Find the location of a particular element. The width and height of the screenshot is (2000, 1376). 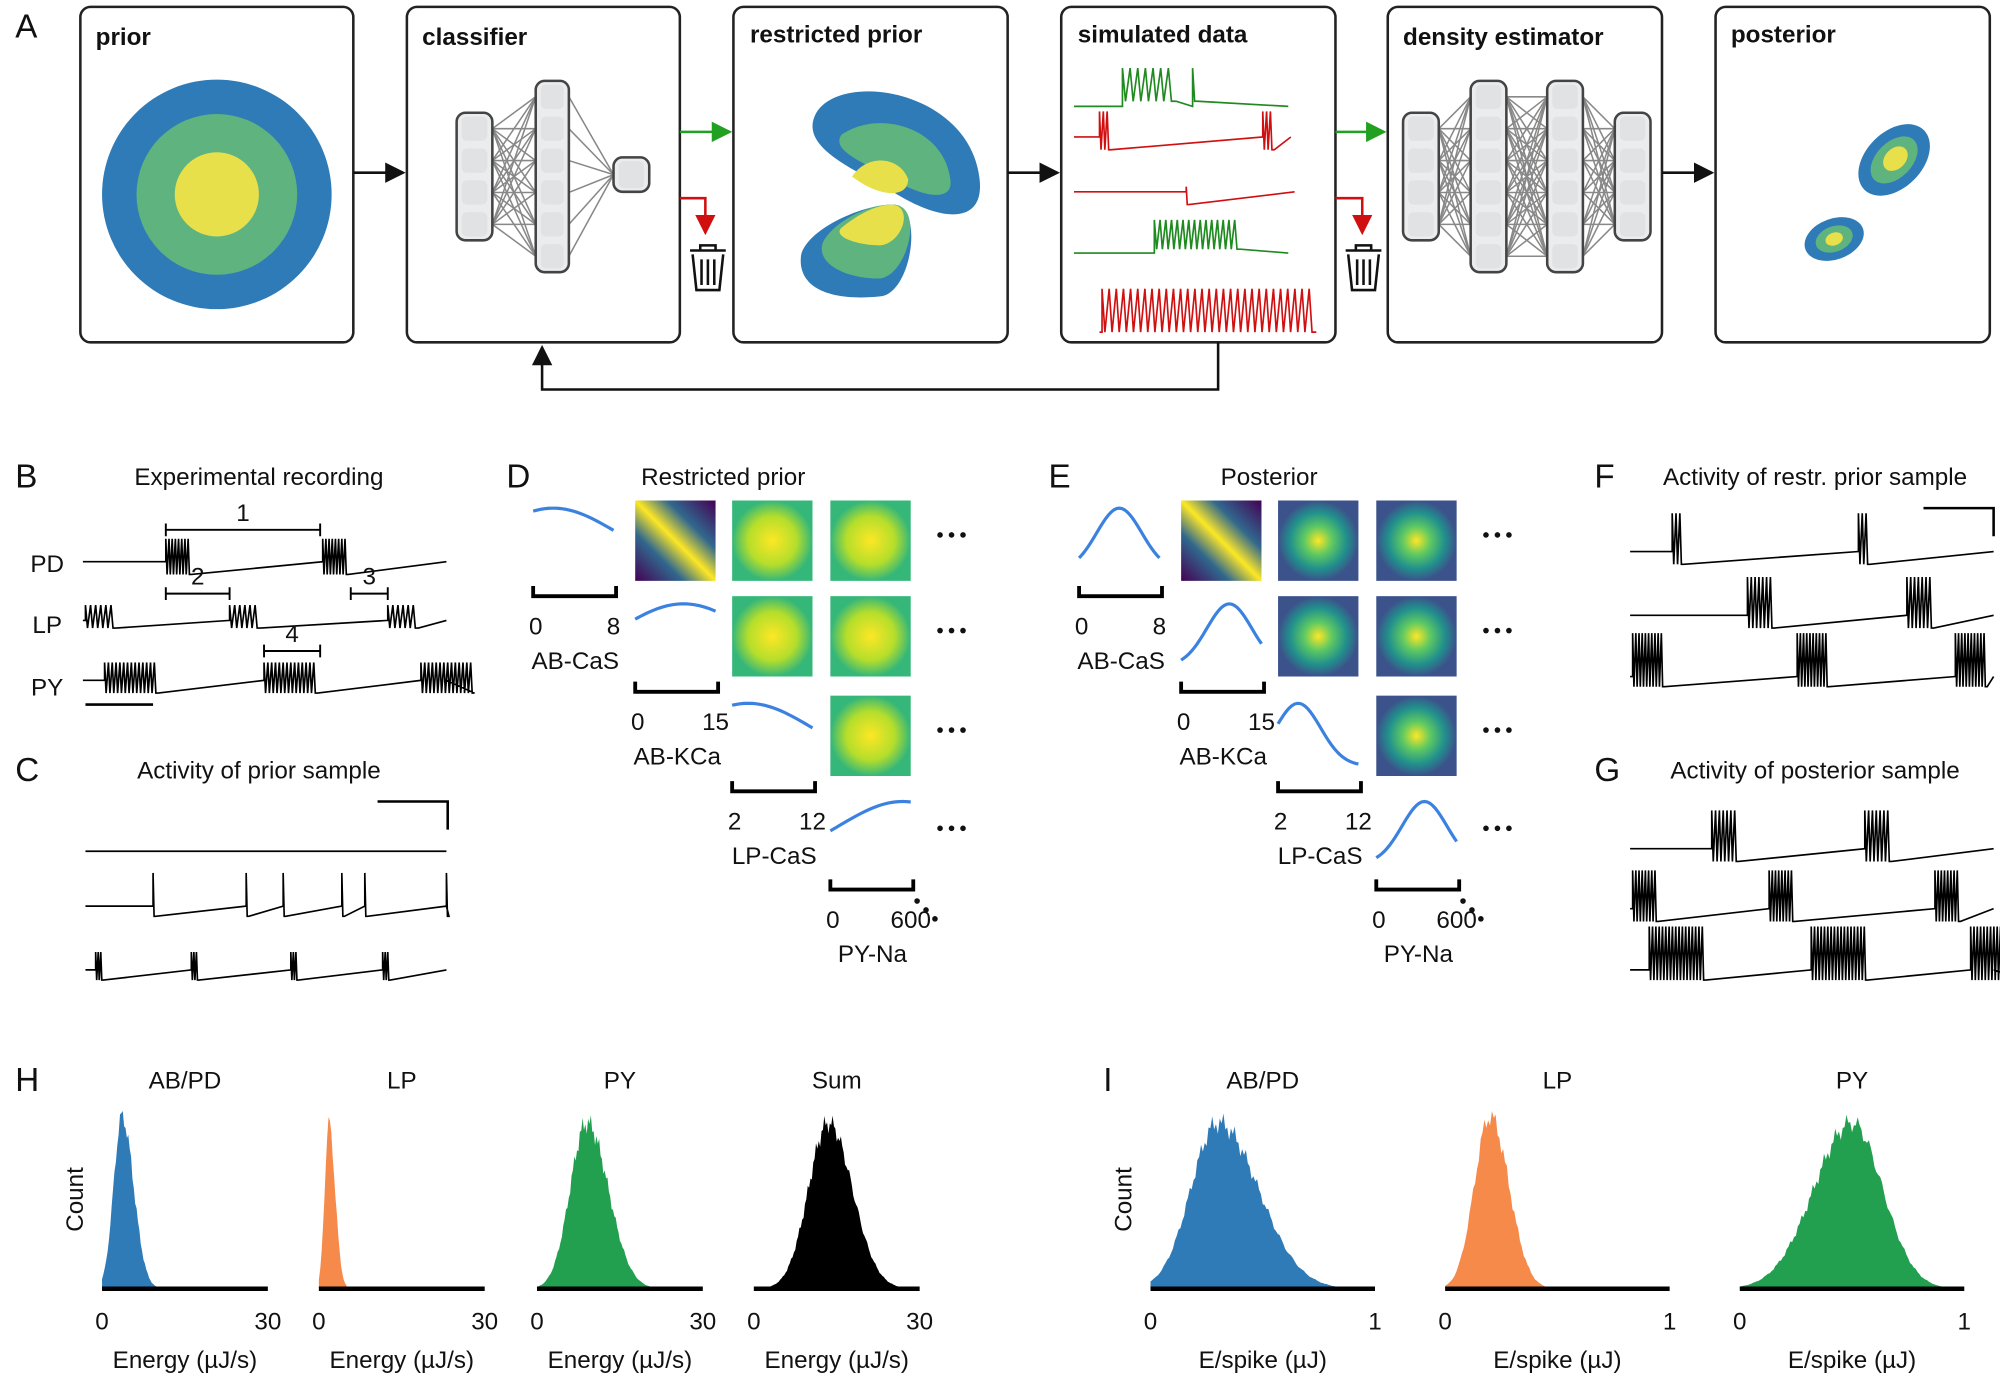

label: D is located at coordinates (518, 477).